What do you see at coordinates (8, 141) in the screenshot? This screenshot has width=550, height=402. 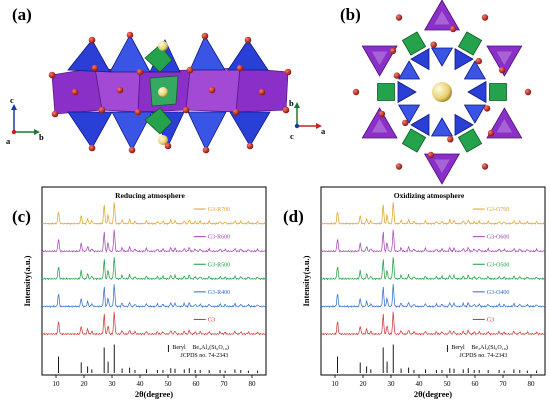 I see `axis-label-a: a` at bounding box center [8, 141].